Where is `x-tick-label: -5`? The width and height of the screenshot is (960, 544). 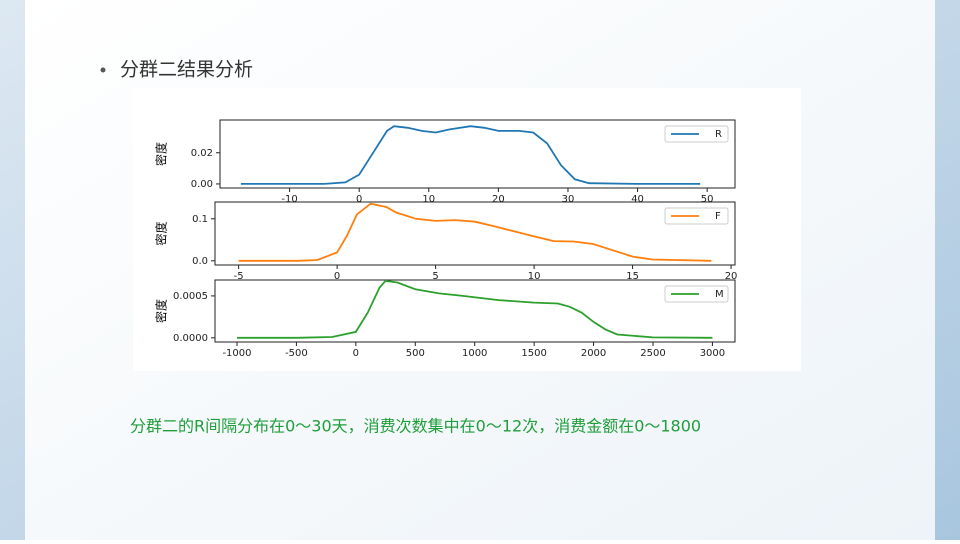
x-tick-label: -5 is located at coordinates (239, 276).